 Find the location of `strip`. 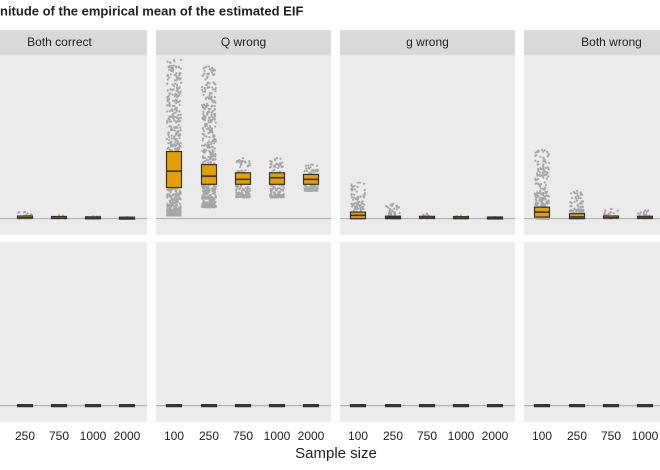

strip is located at coordinates (73, 42).